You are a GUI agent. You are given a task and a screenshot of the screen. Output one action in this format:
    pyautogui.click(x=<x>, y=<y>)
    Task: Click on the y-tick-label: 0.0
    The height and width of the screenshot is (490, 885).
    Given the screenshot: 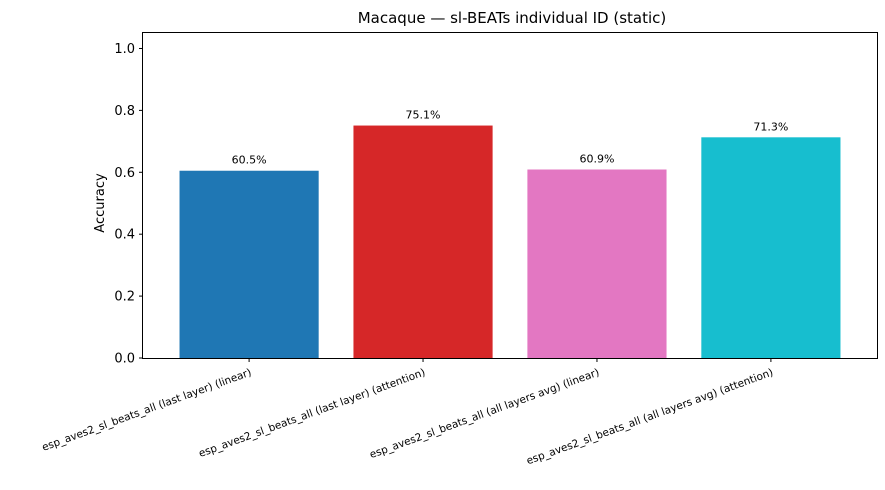 What is the action you would take?
    pyautogui.click(x=124, y=359)
    